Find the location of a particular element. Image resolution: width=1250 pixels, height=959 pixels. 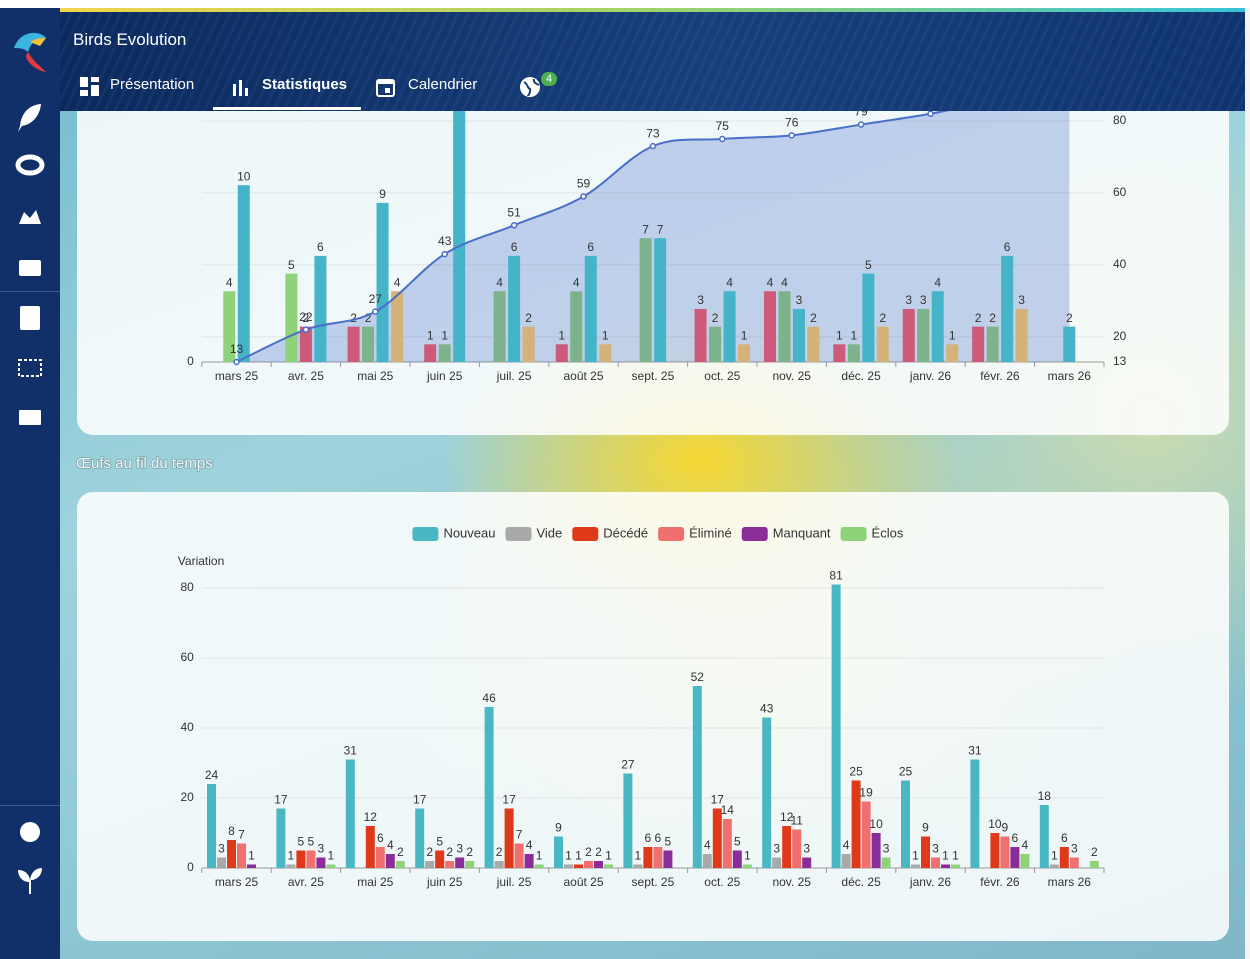

sidebar-icons is located at coordinates (30, 463).